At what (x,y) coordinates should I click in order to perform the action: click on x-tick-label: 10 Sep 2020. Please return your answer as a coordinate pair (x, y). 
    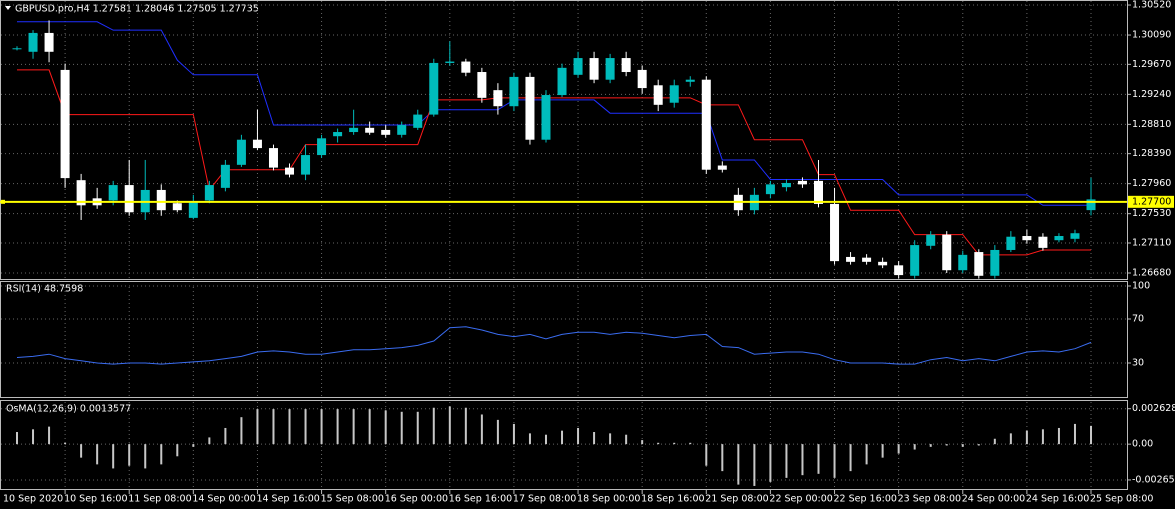
    Looking at the image, I should click on (33, 499).